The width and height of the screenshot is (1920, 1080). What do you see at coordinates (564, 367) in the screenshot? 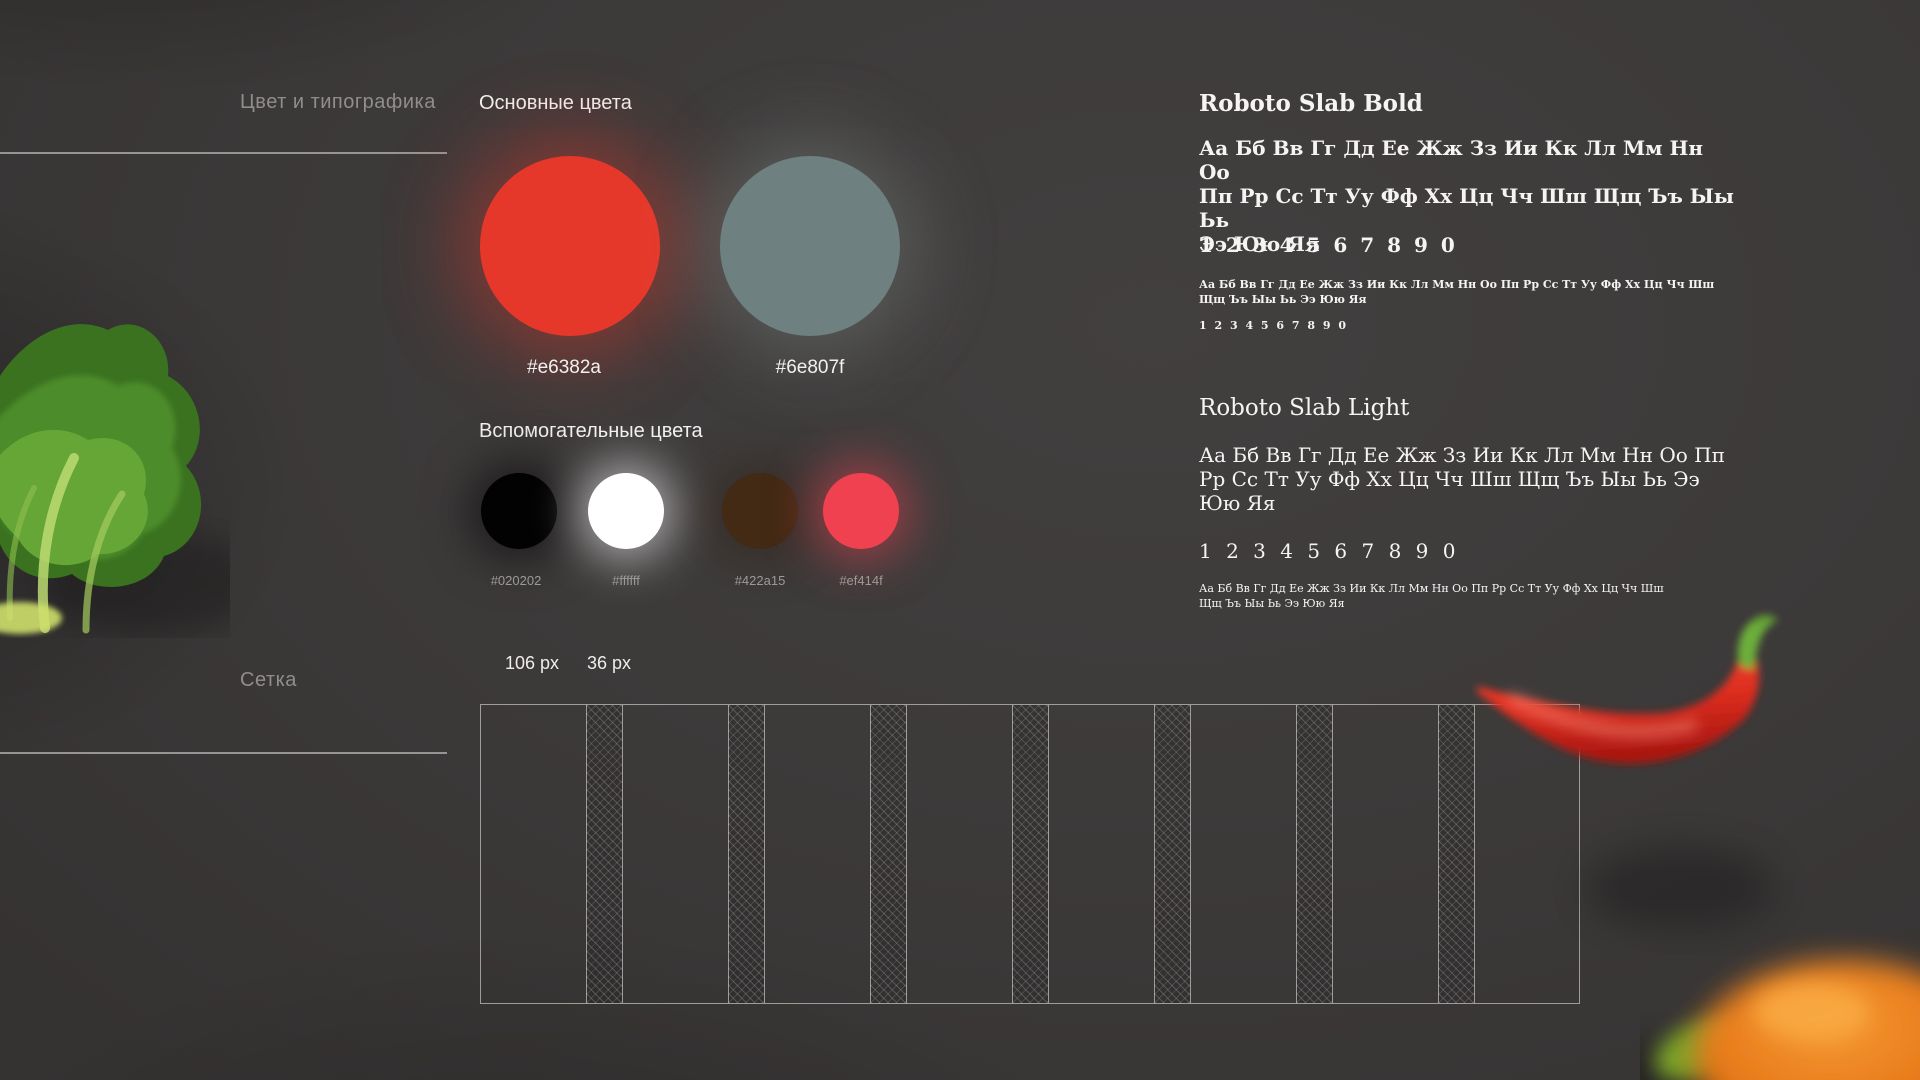
I see `hex-label: #e6382a` at bounding box center [564, 367].